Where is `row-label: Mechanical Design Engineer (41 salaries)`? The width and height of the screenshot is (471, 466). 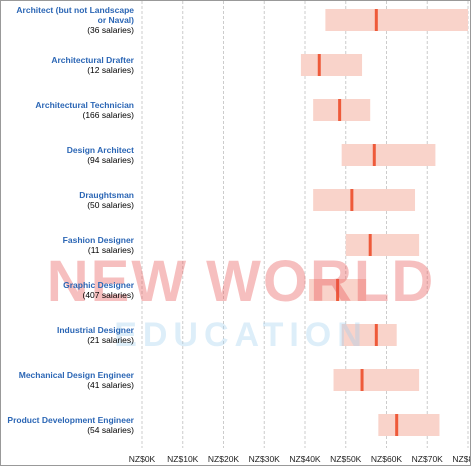 row-label: Mechanical Design Engineer (41 salaries) is located at coordinates (70, 380).